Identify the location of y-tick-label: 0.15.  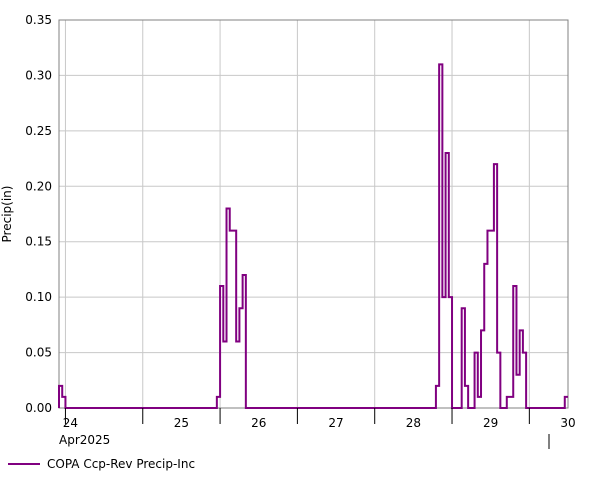
(38, 242).